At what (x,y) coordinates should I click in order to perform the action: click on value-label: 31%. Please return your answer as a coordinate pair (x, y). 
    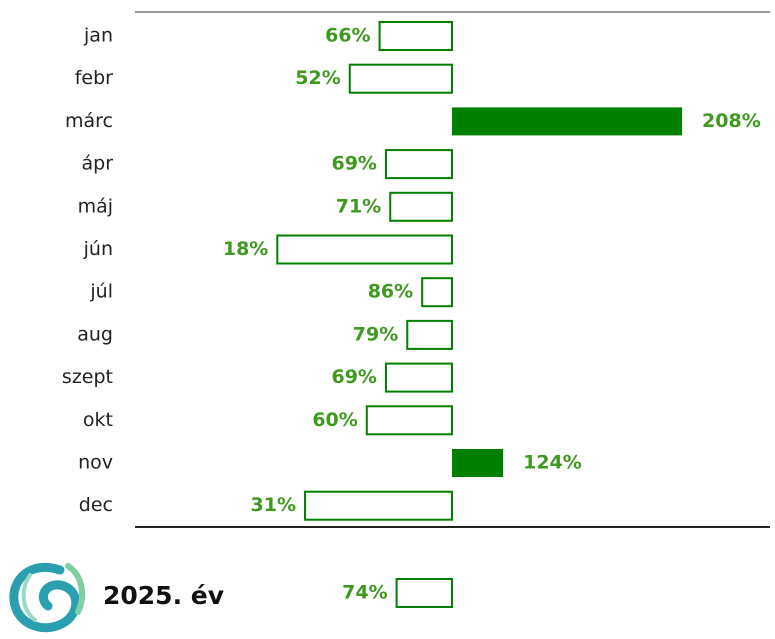
    Looking at the image, I should click on (273, 505).